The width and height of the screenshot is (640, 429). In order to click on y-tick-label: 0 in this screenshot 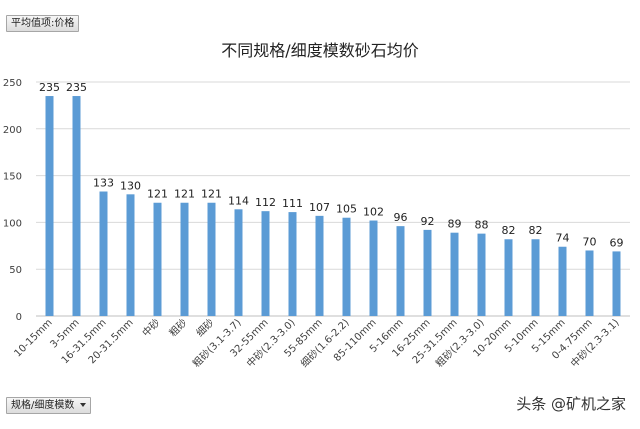, I will do `click(19, 317)`.